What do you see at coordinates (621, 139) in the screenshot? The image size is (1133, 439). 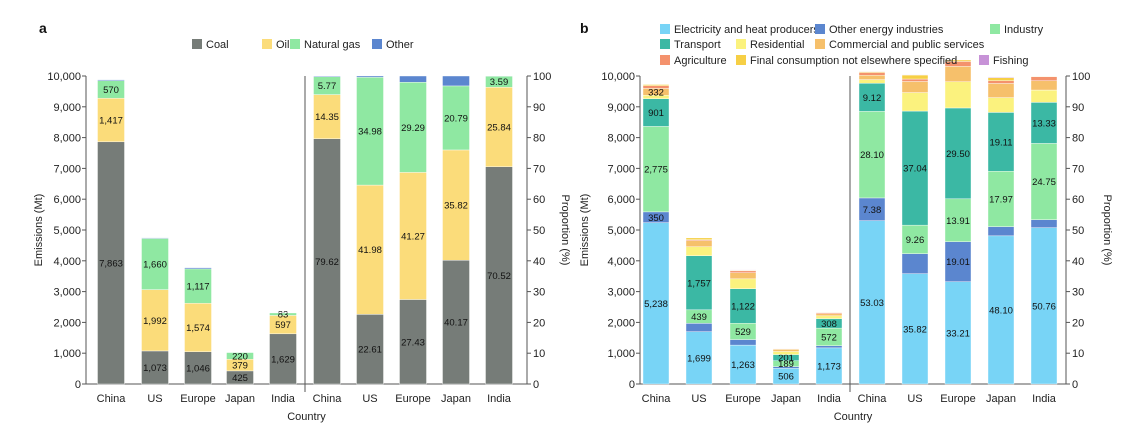 I see `y-tick-label-left: 8,000` at bounding box center [621, 139].